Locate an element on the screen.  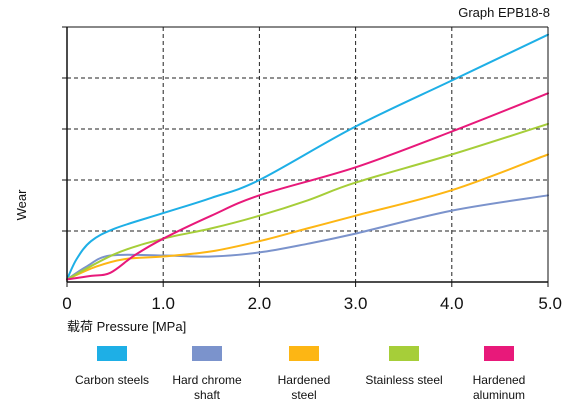
x-axis-label: 载荷 Pressure [MPa] is located at coordinates (126, 326).